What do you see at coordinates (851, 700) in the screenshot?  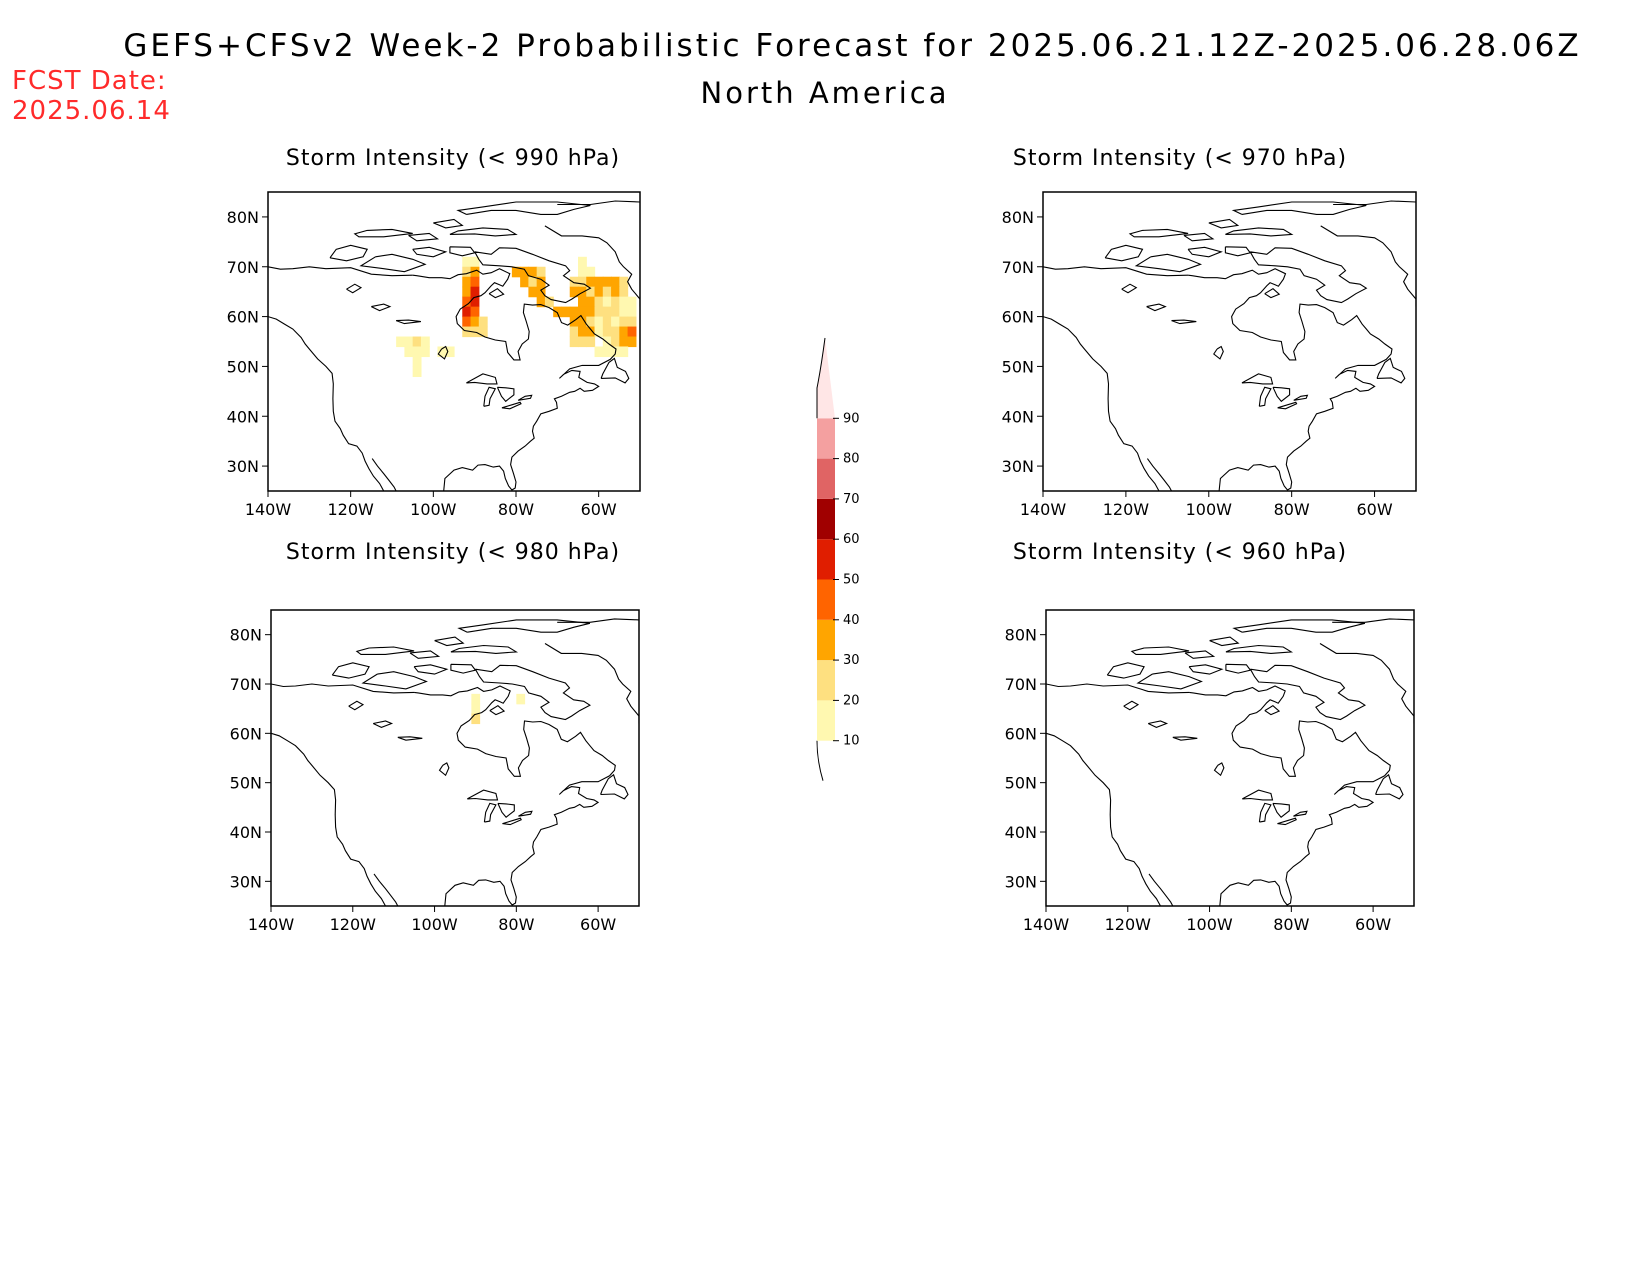 I see `colorbar-label: 20` at bounding box center [851, 700].